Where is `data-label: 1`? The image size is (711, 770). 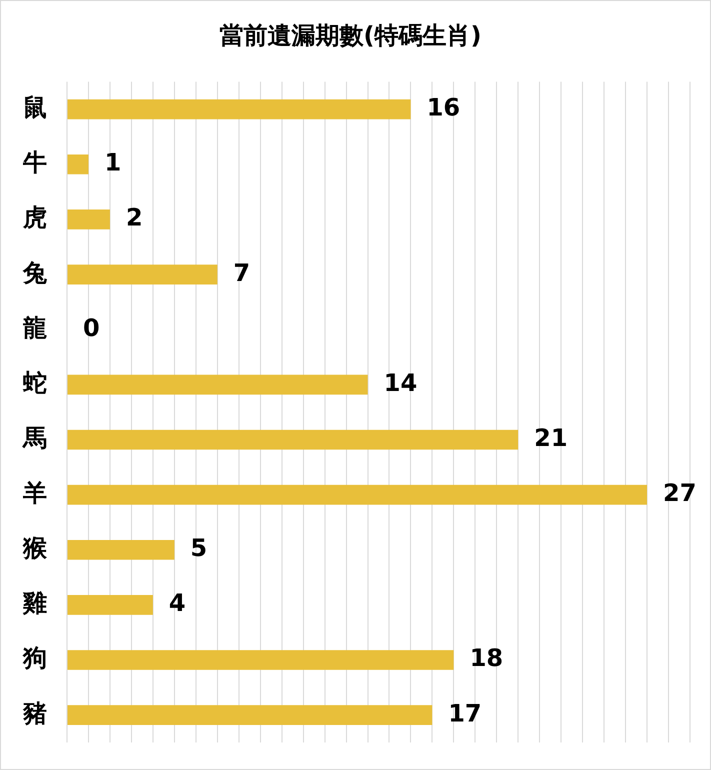
data-label: 1 is located at coordinates (113, 162).